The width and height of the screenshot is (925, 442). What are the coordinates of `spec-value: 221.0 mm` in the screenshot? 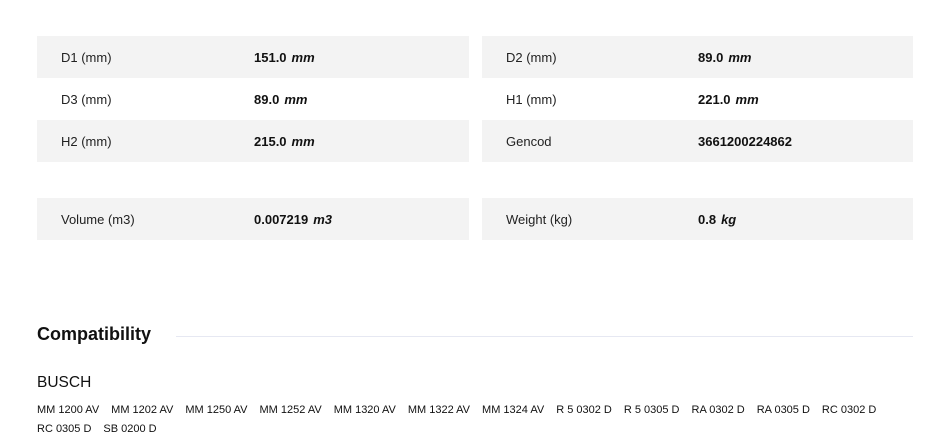 It's located at (728, 99).